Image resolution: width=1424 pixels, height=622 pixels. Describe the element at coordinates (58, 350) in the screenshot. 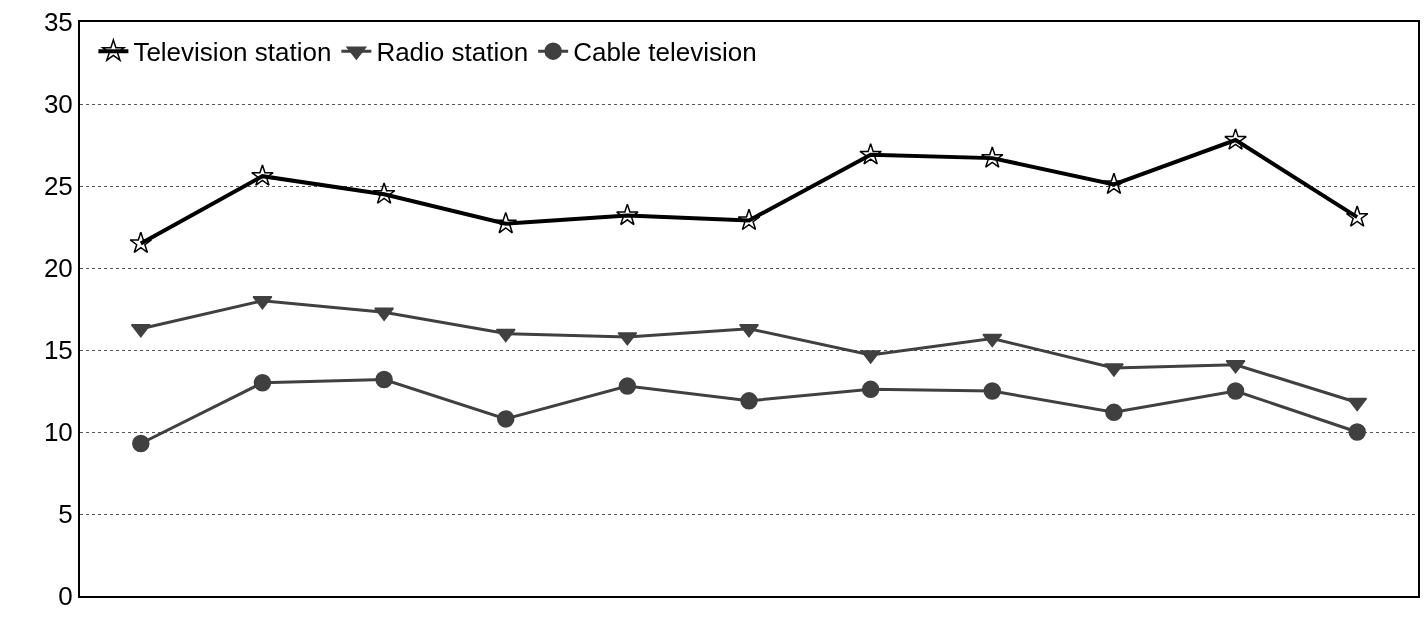

I see `y-tick-label: 15` at that location.